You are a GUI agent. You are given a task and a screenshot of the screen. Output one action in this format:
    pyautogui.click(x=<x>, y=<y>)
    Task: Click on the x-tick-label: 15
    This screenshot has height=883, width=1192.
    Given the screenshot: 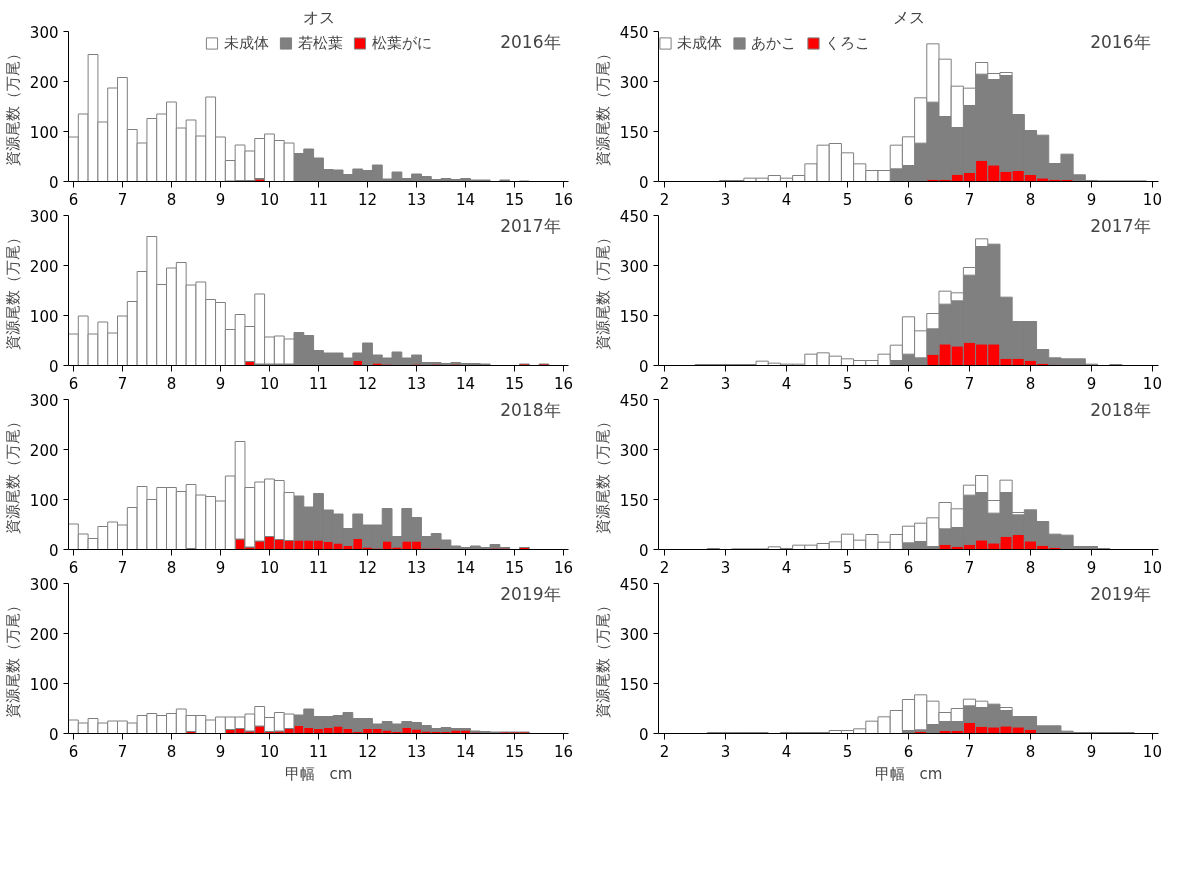 What is the action you would take?
    pyautogui.click(x=515, y=567)
    